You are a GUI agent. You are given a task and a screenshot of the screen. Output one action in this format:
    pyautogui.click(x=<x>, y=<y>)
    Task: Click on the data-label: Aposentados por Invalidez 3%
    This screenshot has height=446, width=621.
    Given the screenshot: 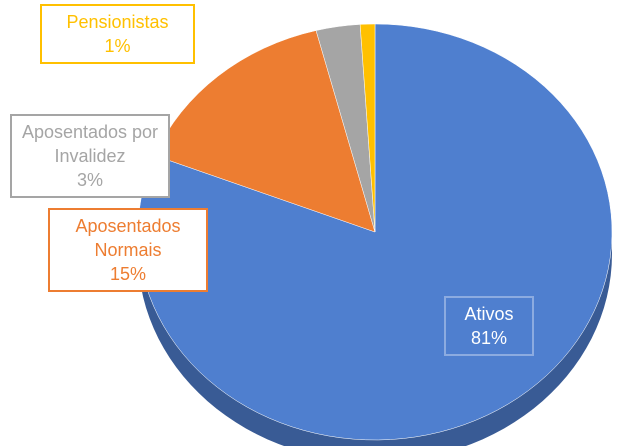 What is the action you would take?
    pyautogui.click(x=90, y=156)
    